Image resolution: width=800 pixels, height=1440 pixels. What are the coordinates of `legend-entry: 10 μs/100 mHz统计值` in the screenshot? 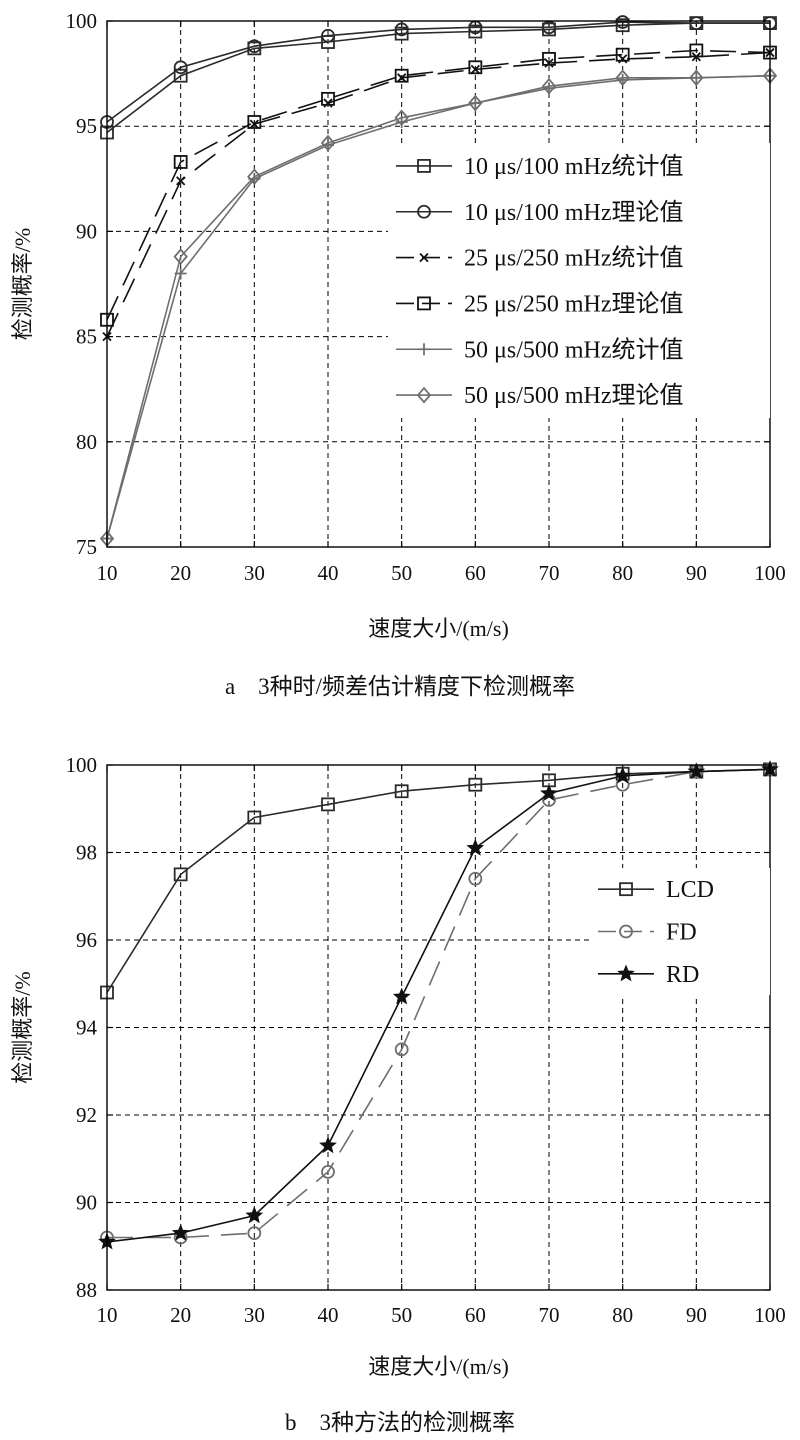 It's located at (540, 166).